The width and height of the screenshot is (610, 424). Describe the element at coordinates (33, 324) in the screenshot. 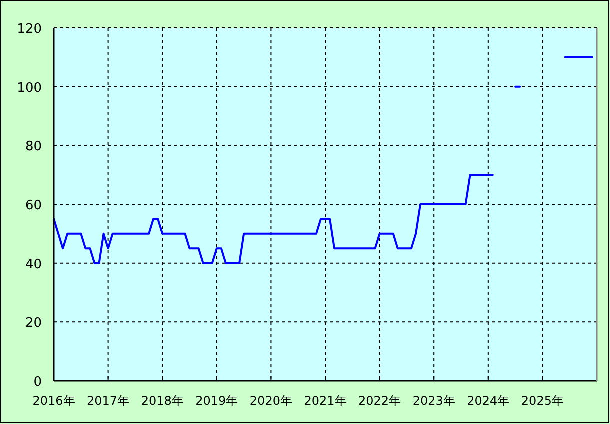

I see `y-tick-label: 20` at that location.